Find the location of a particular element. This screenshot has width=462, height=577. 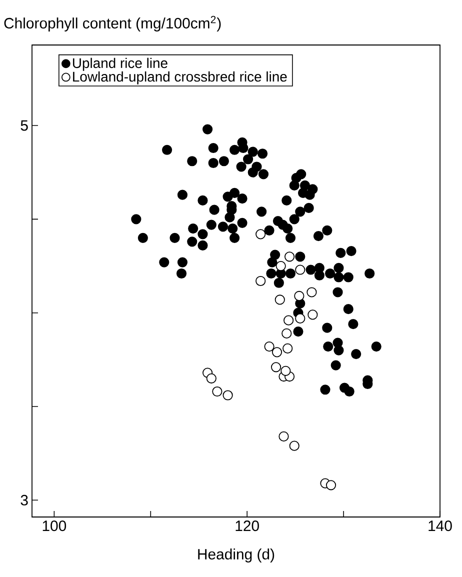

legend-label: Lowland-upland crossbred rice line is located at coordinates (180, 77).